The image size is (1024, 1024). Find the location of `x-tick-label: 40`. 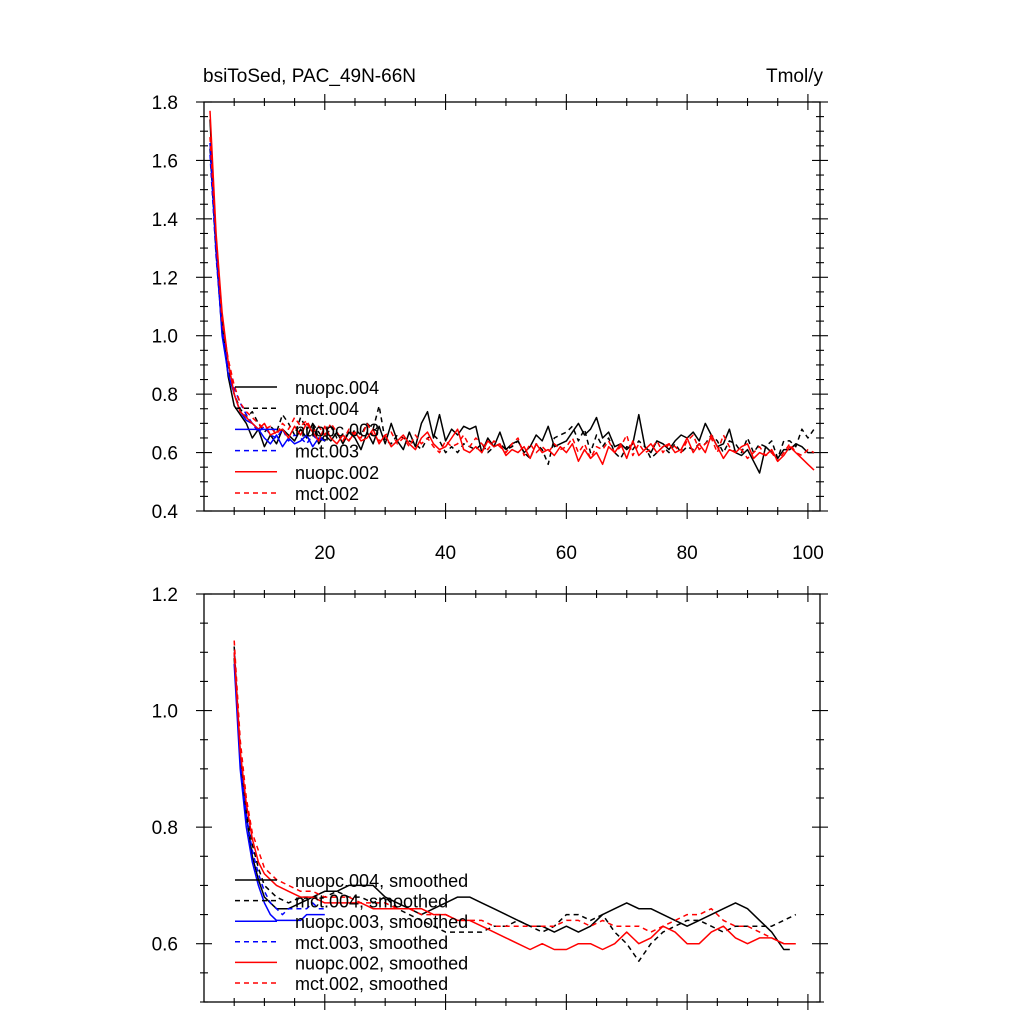

x-tick-label: 40 is located at coordinates (445, 553).